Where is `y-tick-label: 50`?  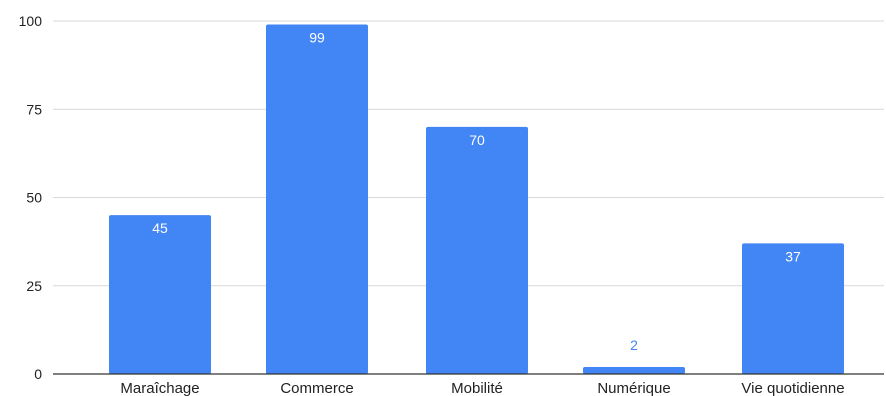 y-tick-label: 50 is located at coordinates (34, 198).